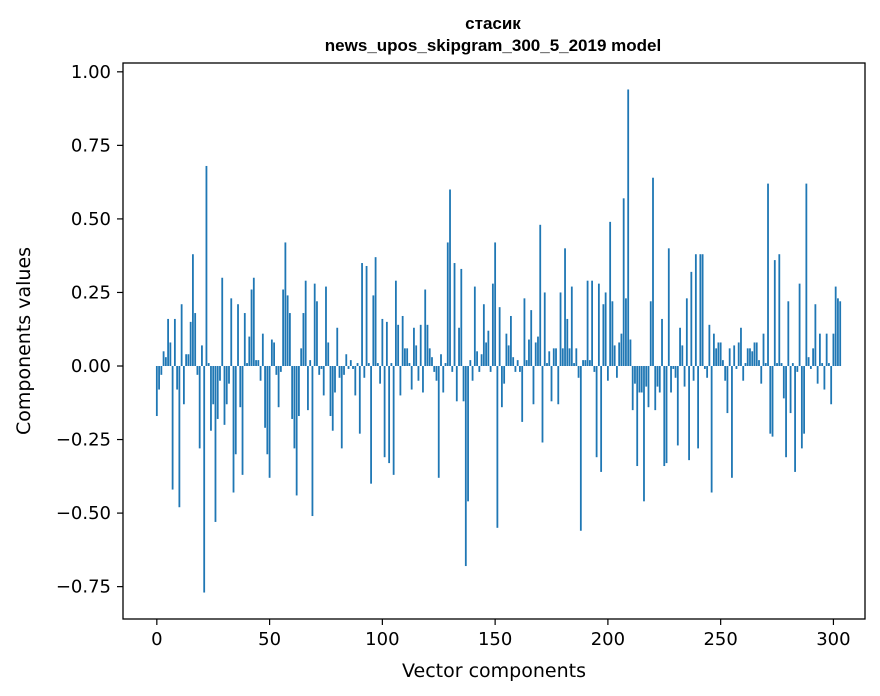 The image size is (880, 696). Describe the element at coordinates (91, 366) in the screenshot. I see `y-tick-label: 0.00` at that location.